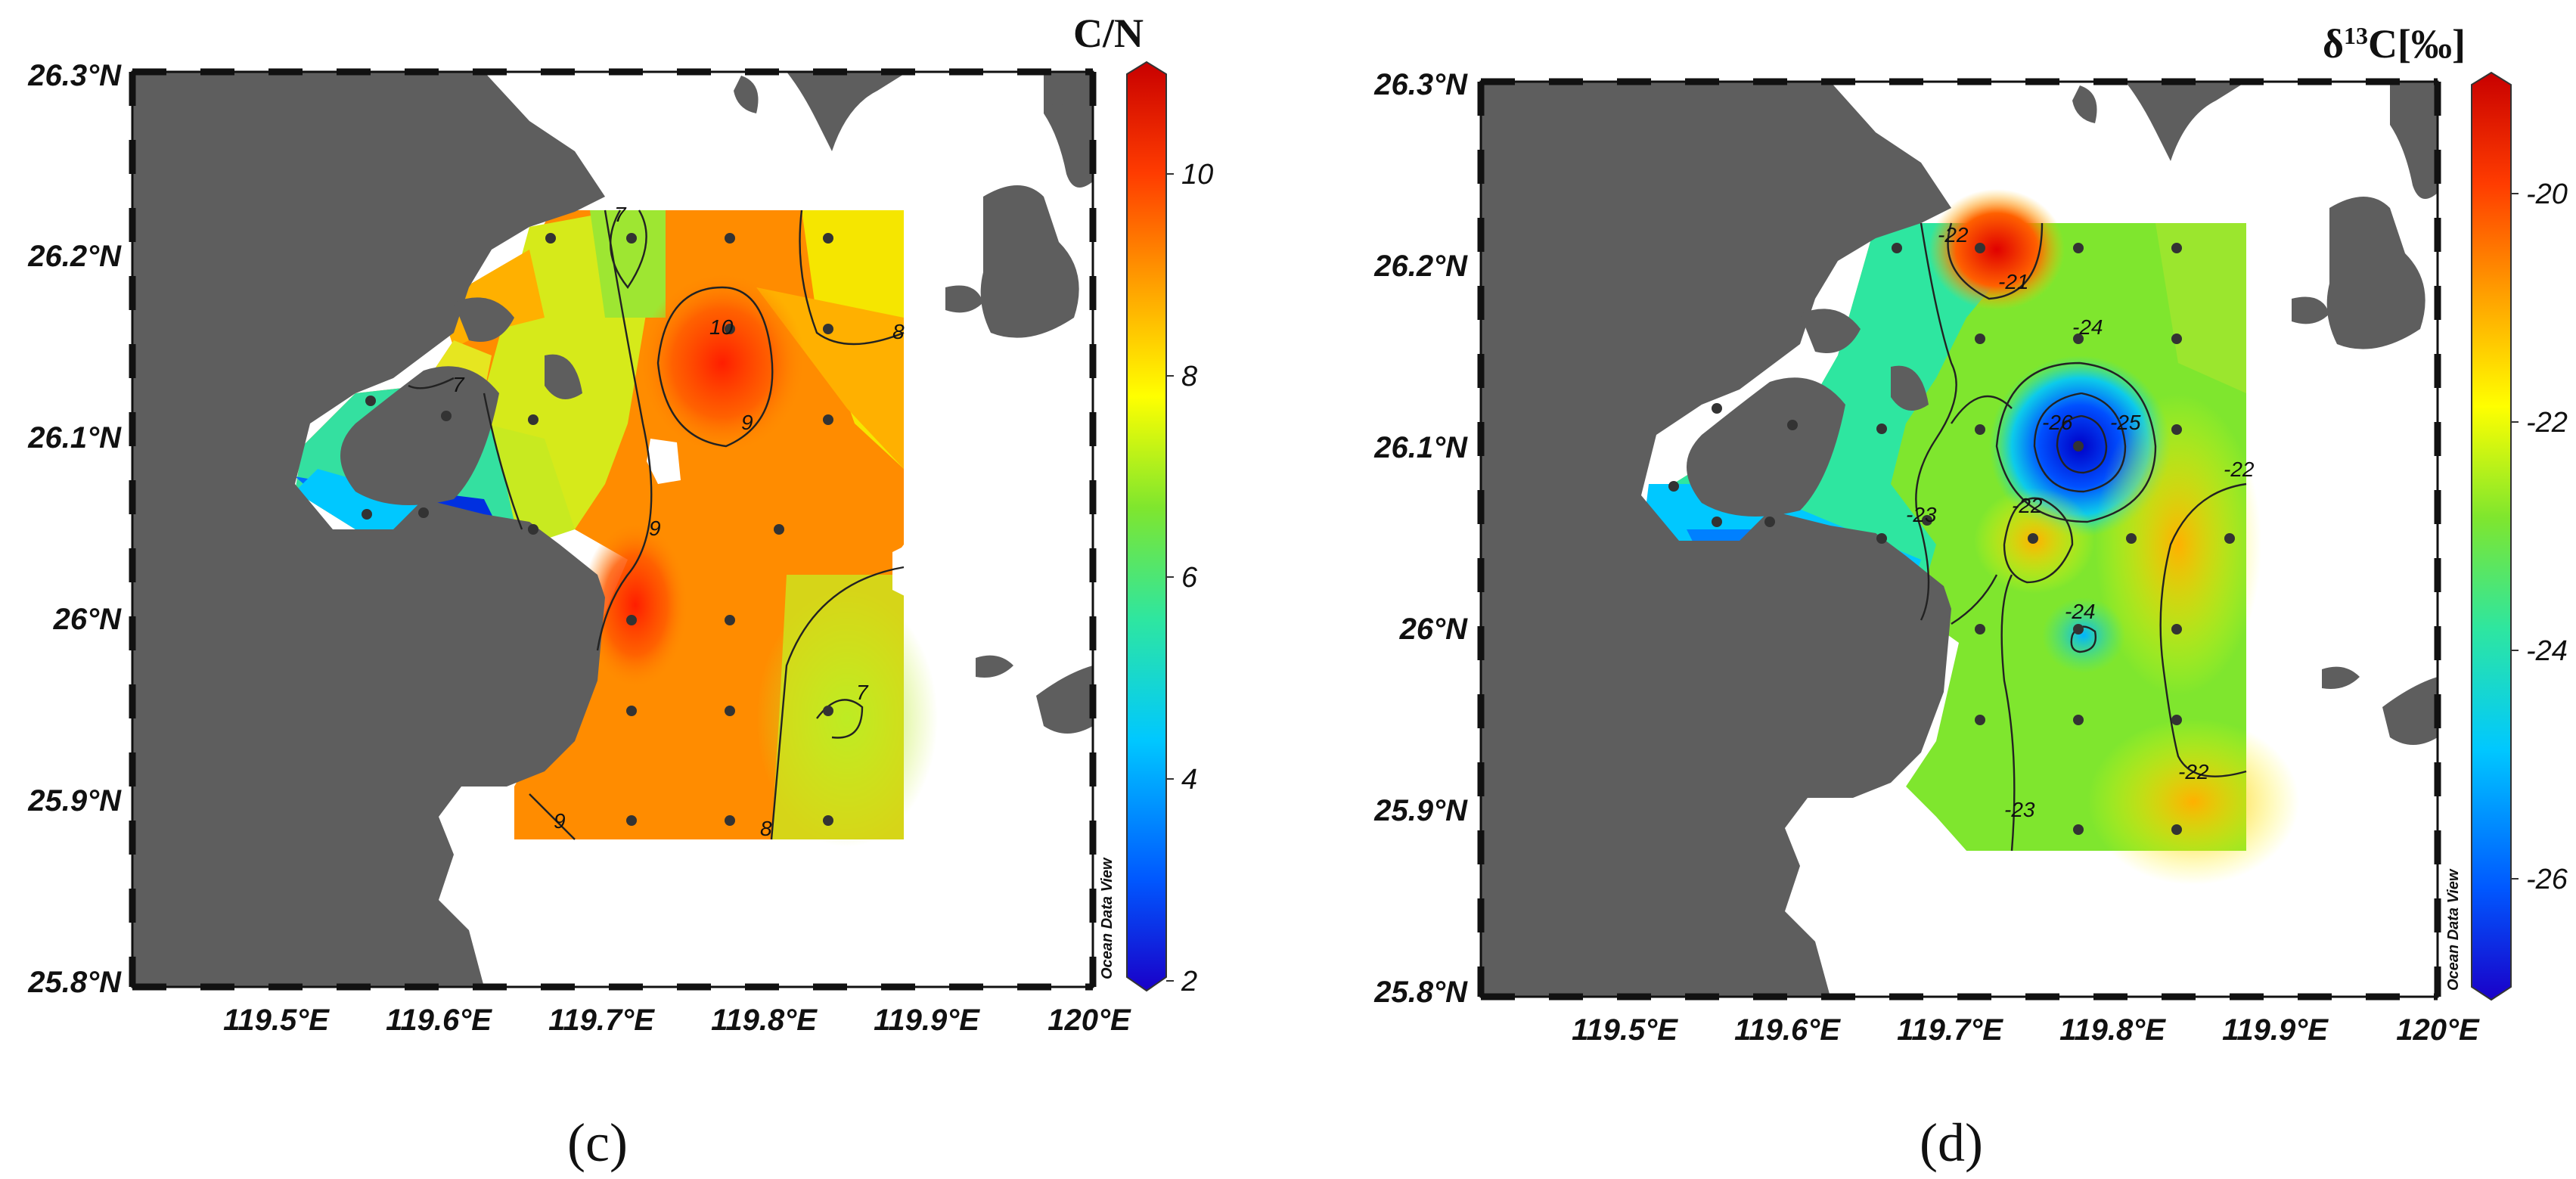  I want to click on cn-colorbar-title: C/N, so click(1108, 33).